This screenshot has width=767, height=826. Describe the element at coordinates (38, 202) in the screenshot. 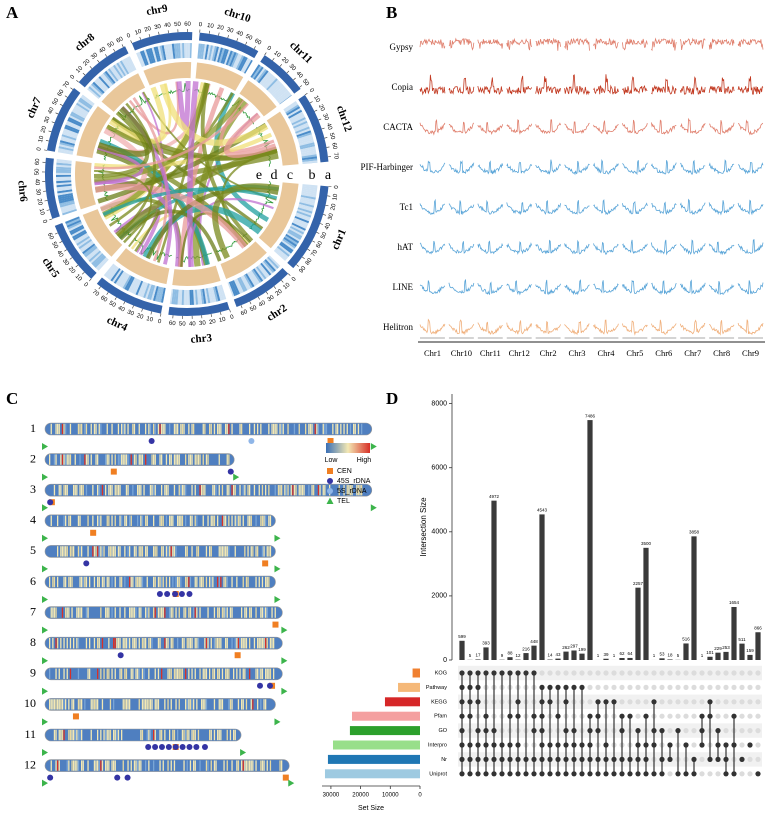

I see `tick-label: 20` at that location.